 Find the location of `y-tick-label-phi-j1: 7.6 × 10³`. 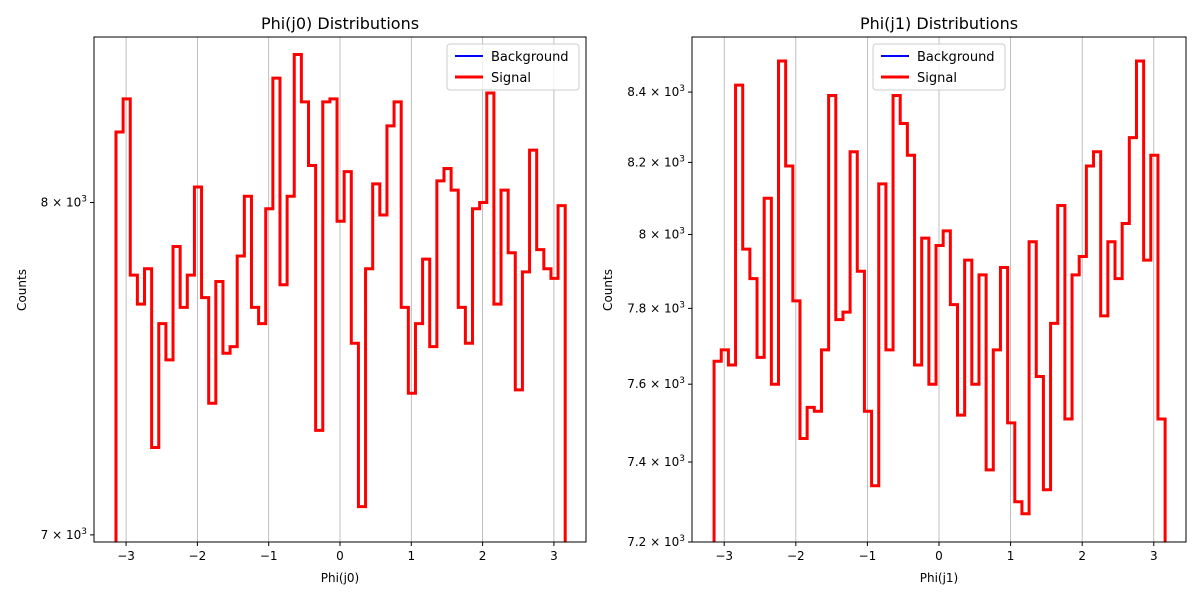

y-tick-label-phi-j1: 7.6 × 10³ is located at coordinates (656, 383).